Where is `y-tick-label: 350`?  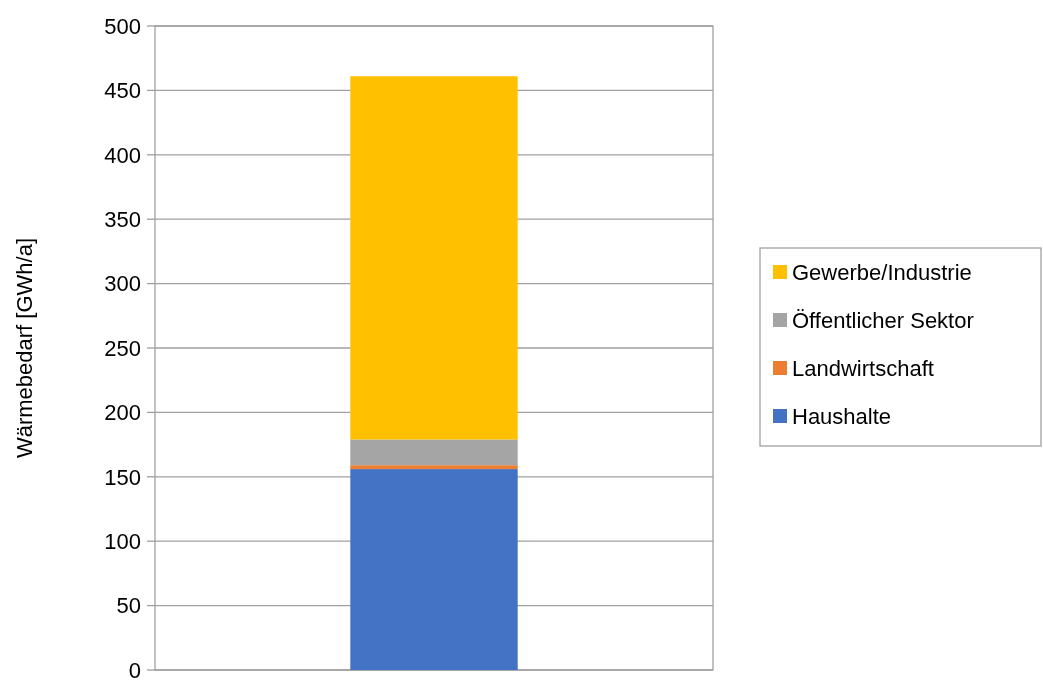 y-tick-label: 350 is located at coordinates (122, 219).